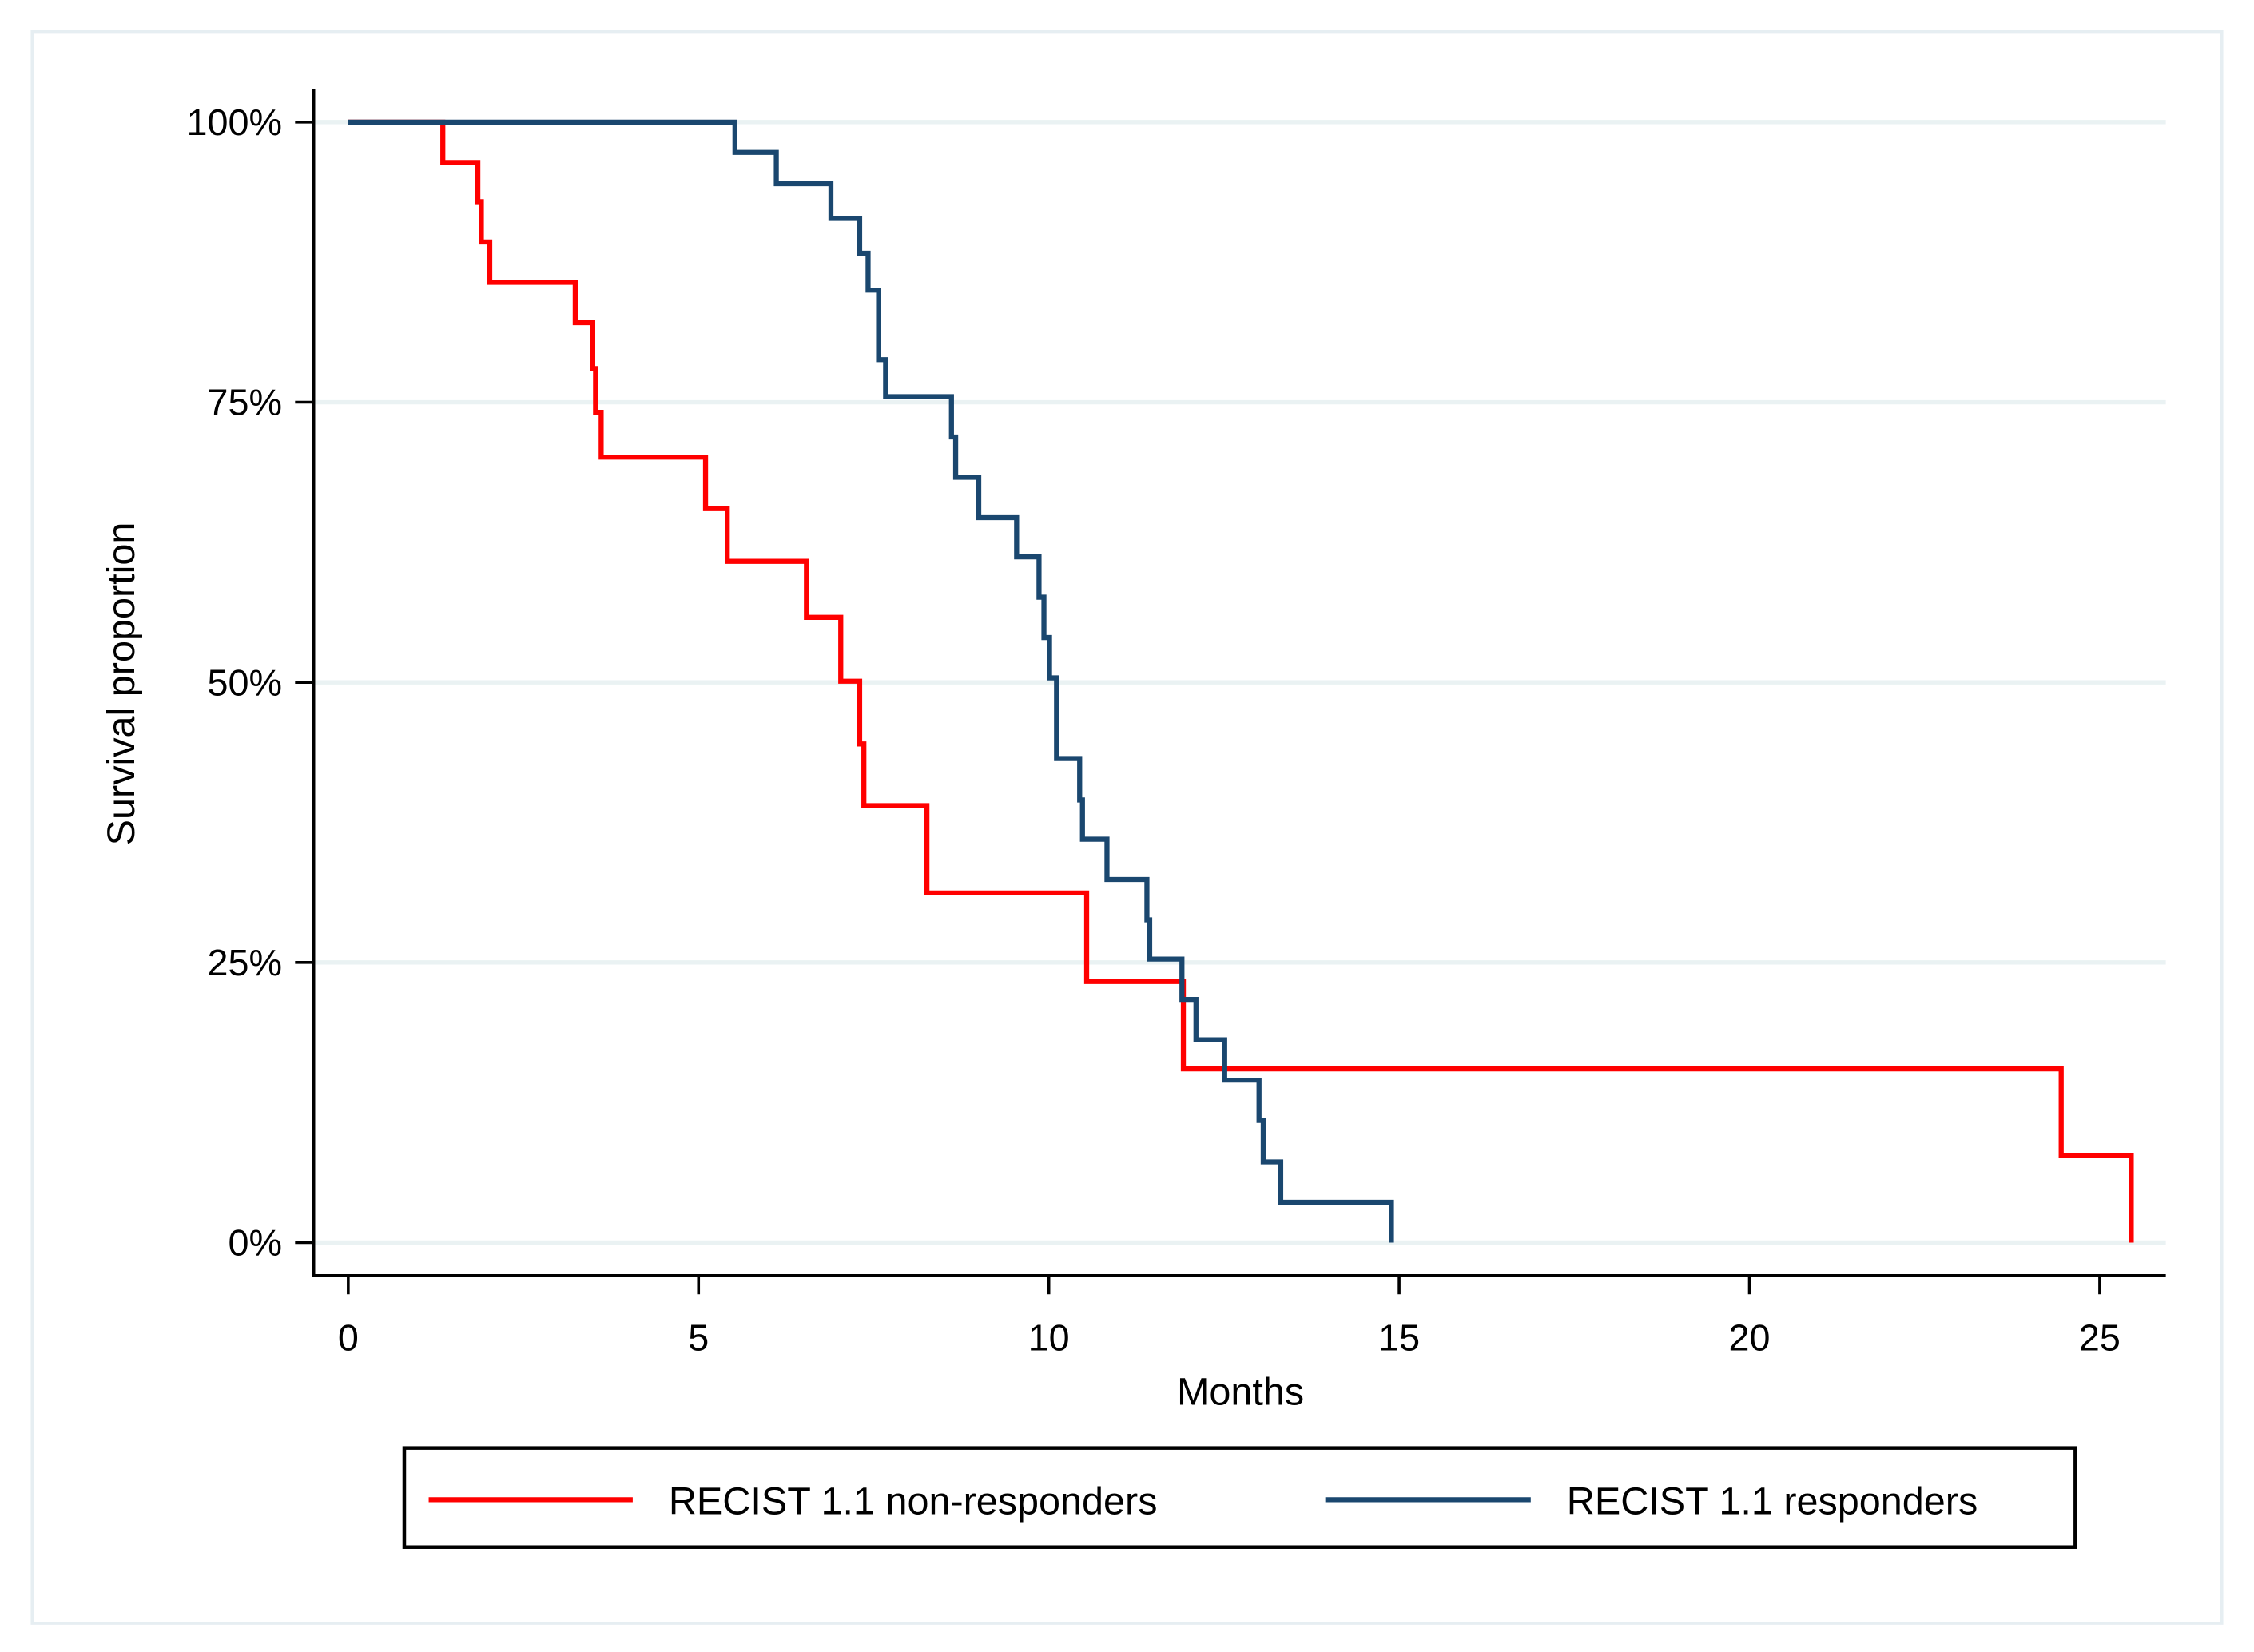 This screenshot has height=1652, width=2254. I want to click on legend-box, so click(1239, 1497).